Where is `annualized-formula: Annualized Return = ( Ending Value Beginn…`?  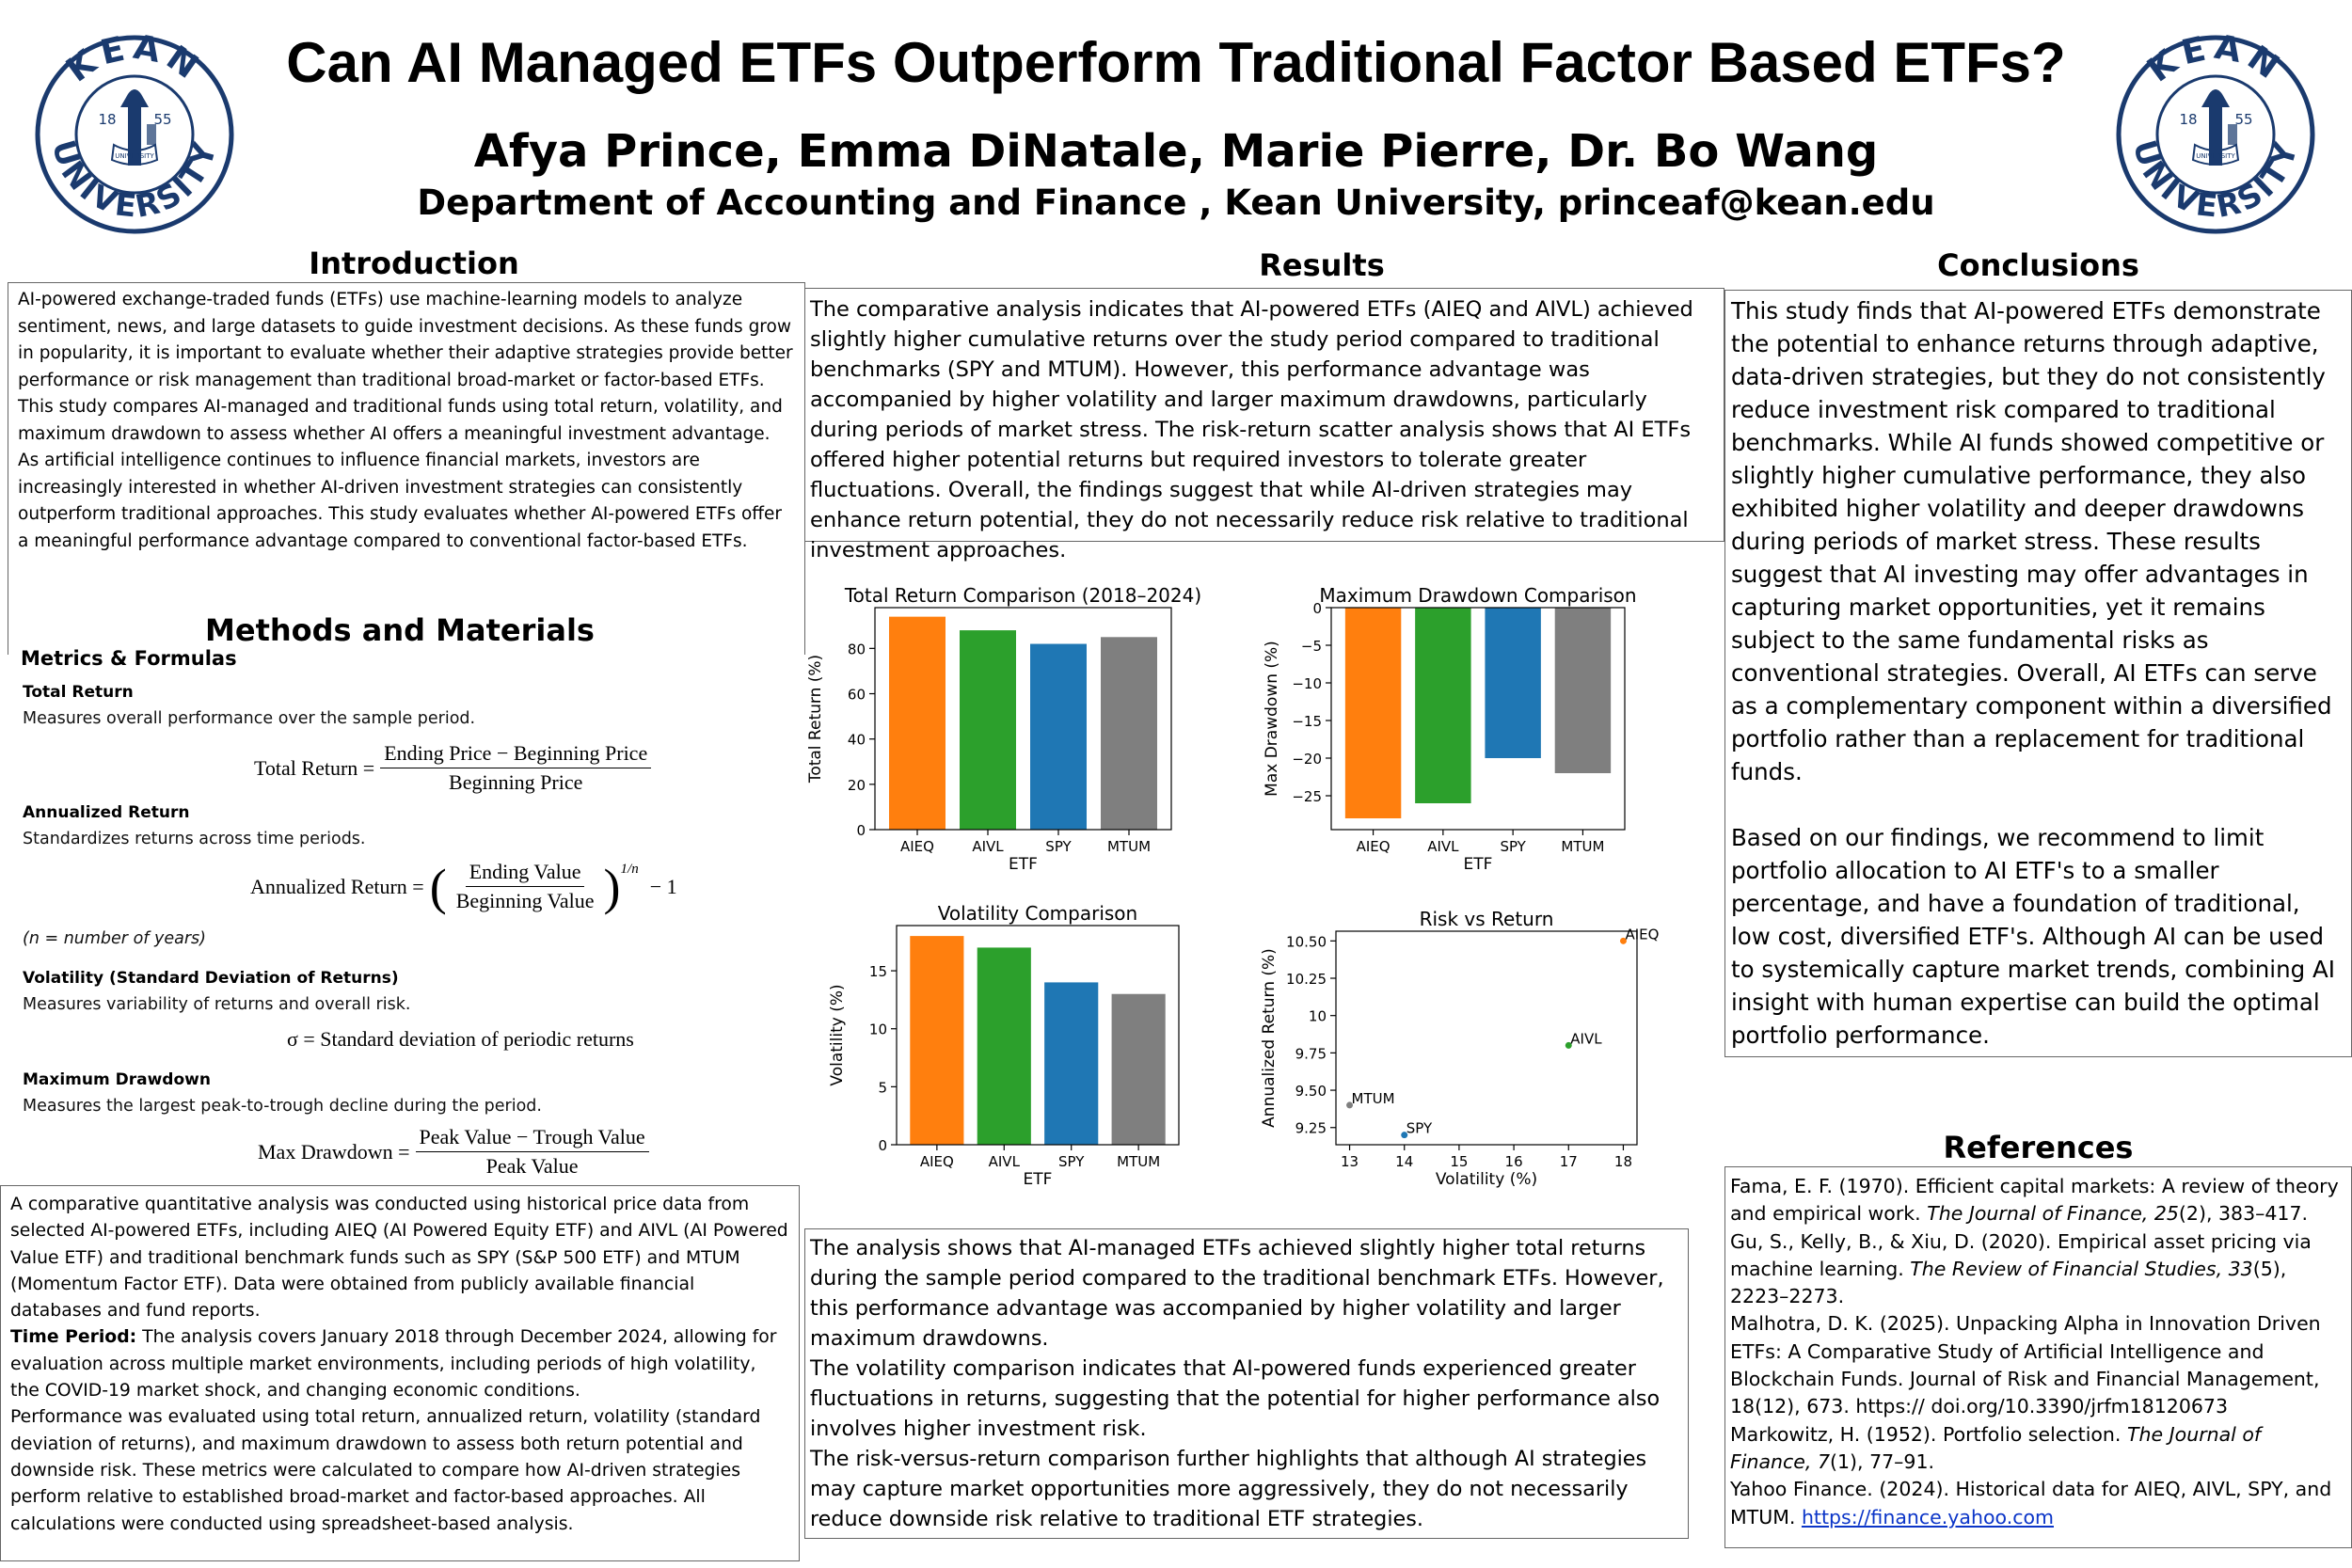 annualized-formula: Annualized Return = ( Ending Value Beginn… is located at coordinates (463, 886).